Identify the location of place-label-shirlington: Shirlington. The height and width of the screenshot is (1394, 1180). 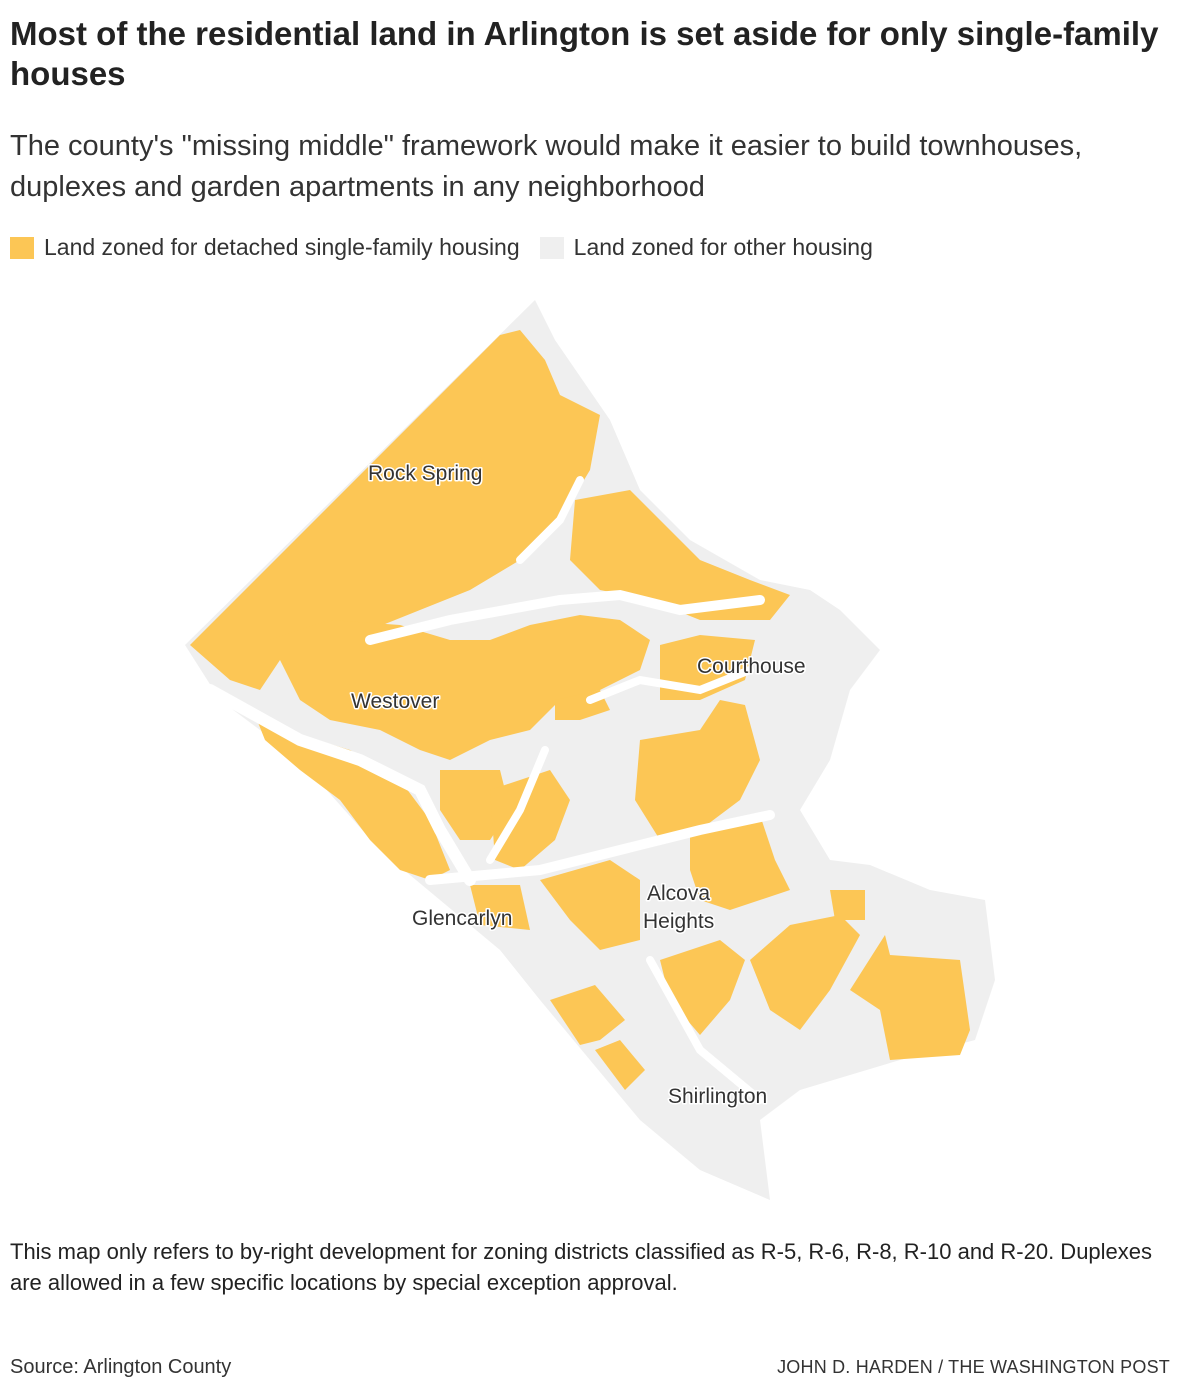
(717, 1096).